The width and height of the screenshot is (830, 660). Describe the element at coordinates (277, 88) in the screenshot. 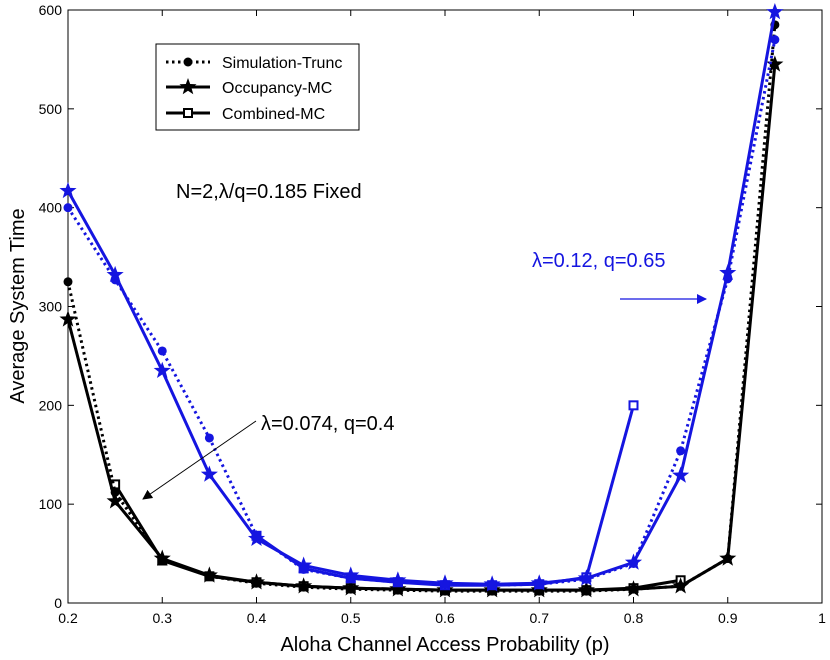

I see `legend-entry-occupancy-mc: Occupancy-MC` at that location.